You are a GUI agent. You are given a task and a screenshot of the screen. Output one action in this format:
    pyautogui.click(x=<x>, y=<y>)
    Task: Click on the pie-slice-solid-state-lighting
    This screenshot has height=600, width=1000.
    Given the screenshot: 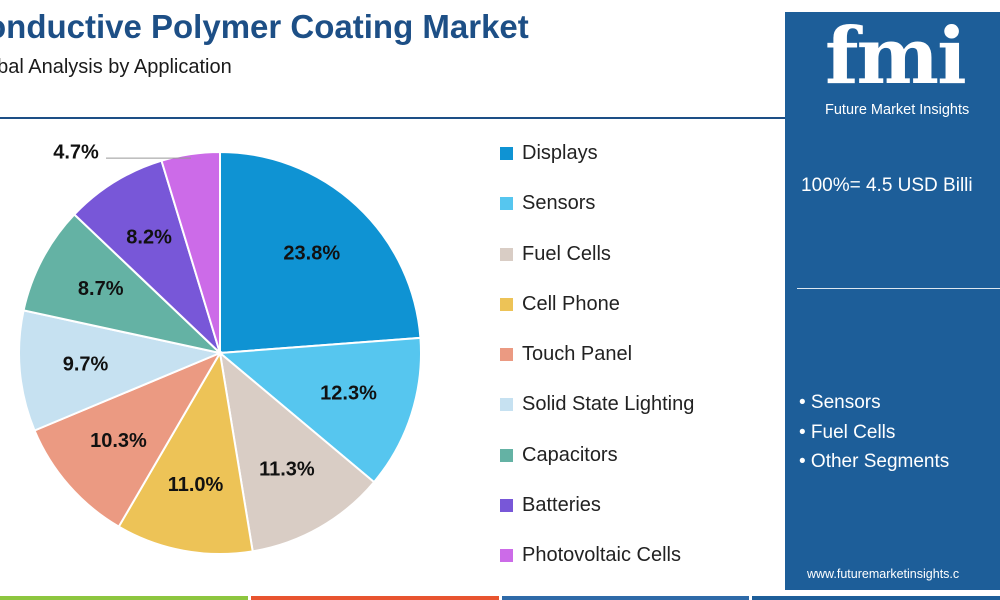 What is the action you would take?
    pyautogui.click(x=121, y=370)
    